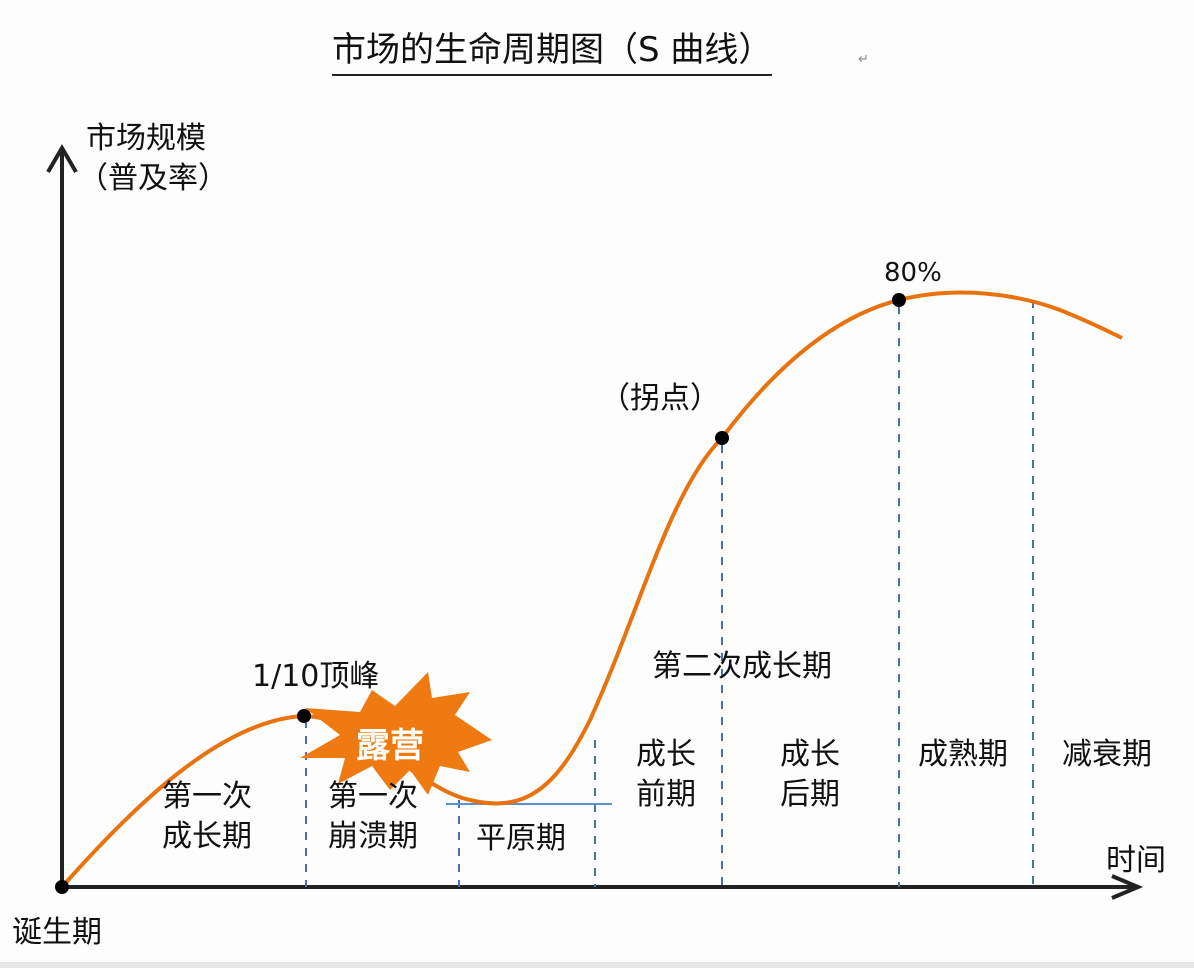 This screenshot has width=1194, height=968. I want to click on x-axis-arrow-icon, so click(1127, 887).